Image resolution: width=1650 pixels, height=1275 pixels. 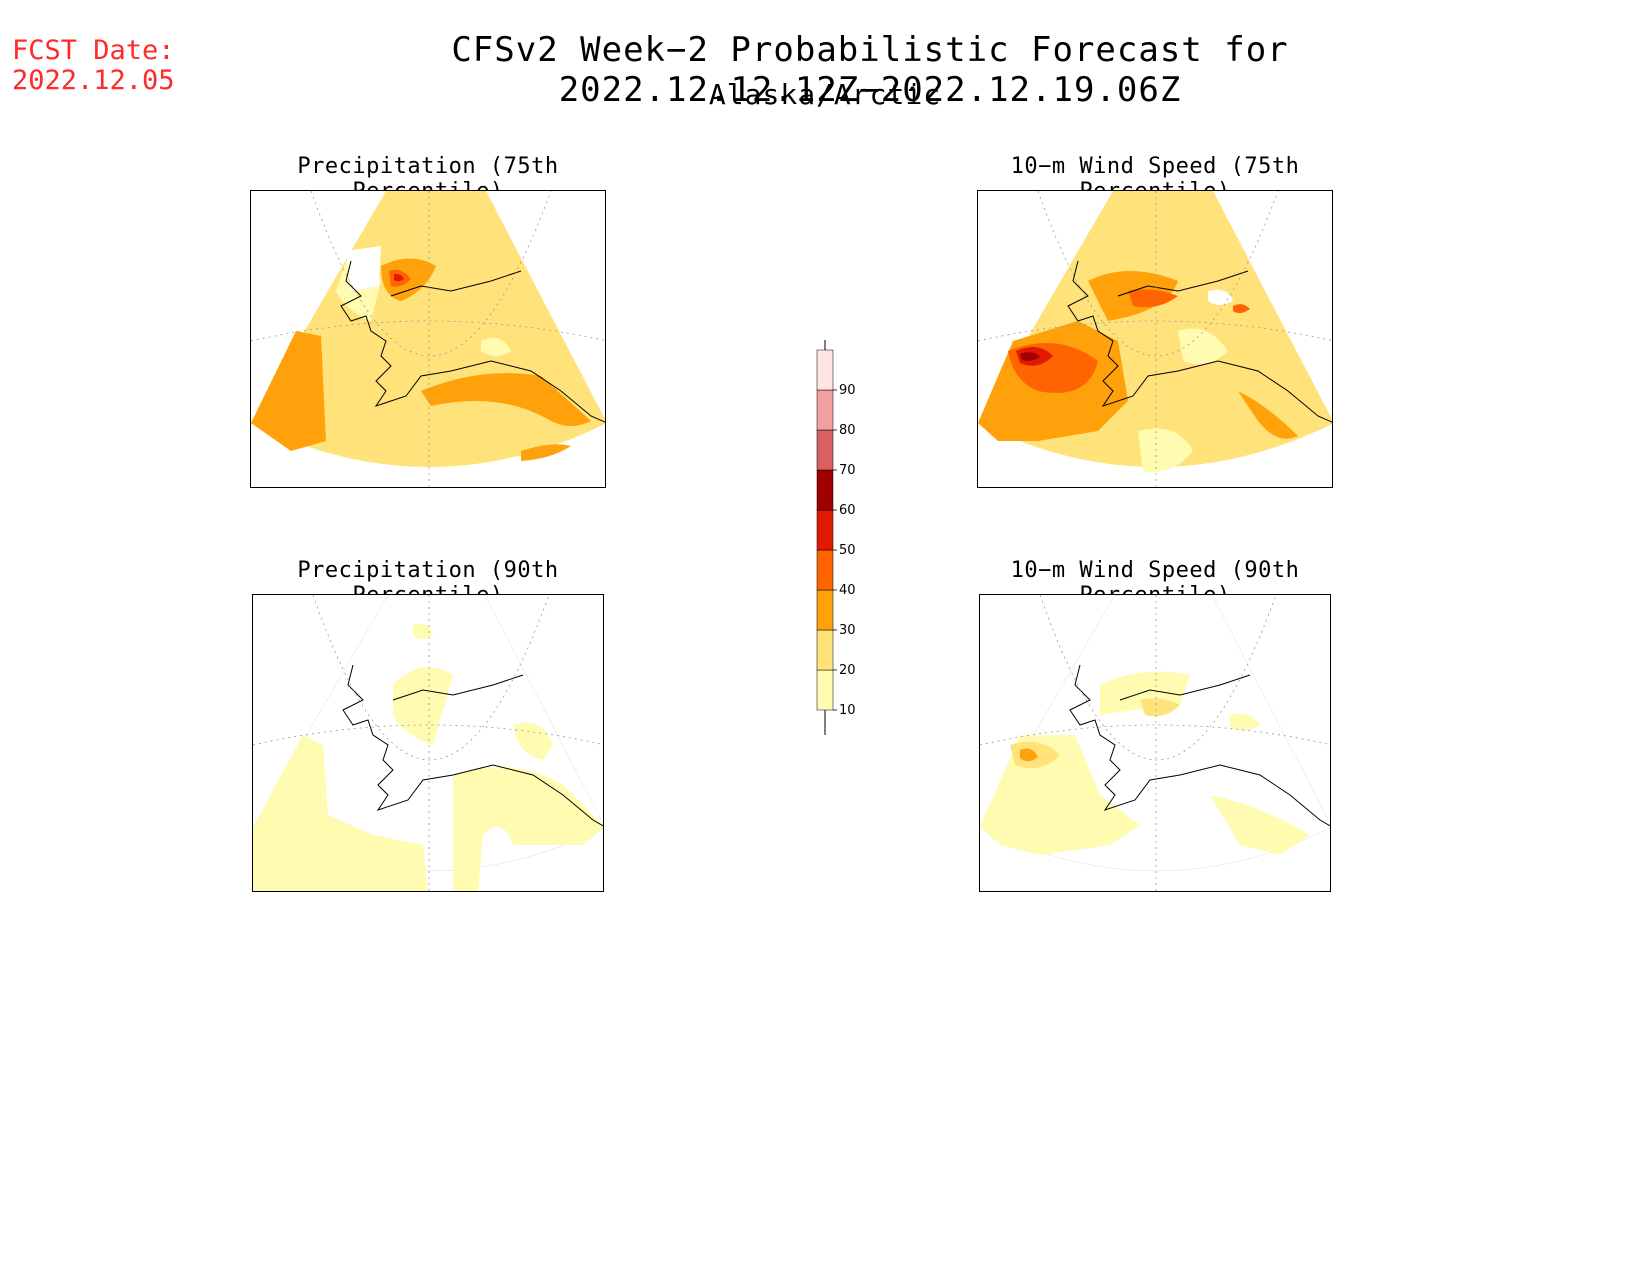 What do you see at coordinates (836, 537) in the screenshot?
I see `colorbar: 10 20 30 40 50 60 70 80 90` at bounding box center [836, 537].